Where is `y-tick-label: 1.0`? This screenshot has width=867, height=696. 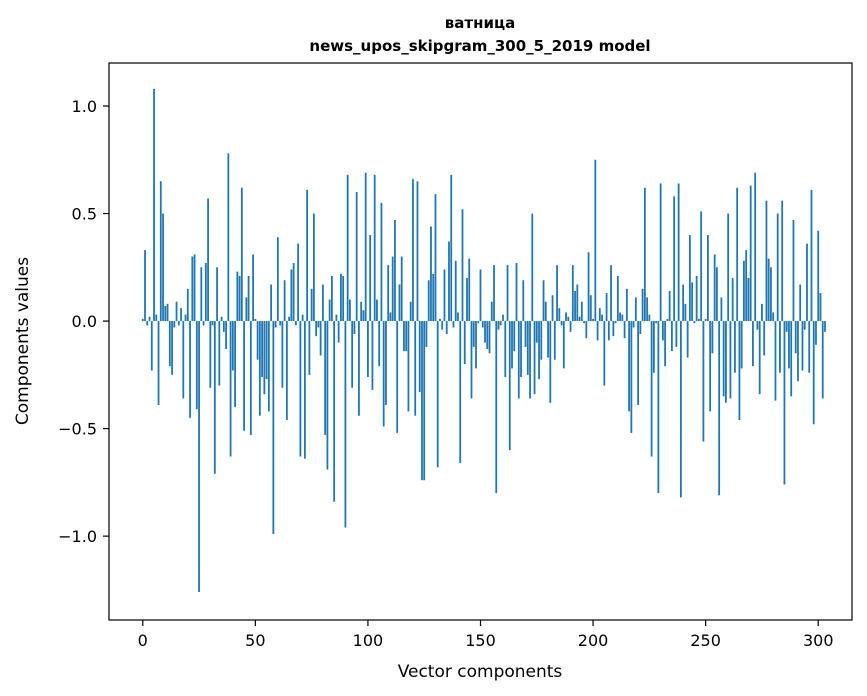
y-tick-label: 1.0 is located at coordinates (84, 106).